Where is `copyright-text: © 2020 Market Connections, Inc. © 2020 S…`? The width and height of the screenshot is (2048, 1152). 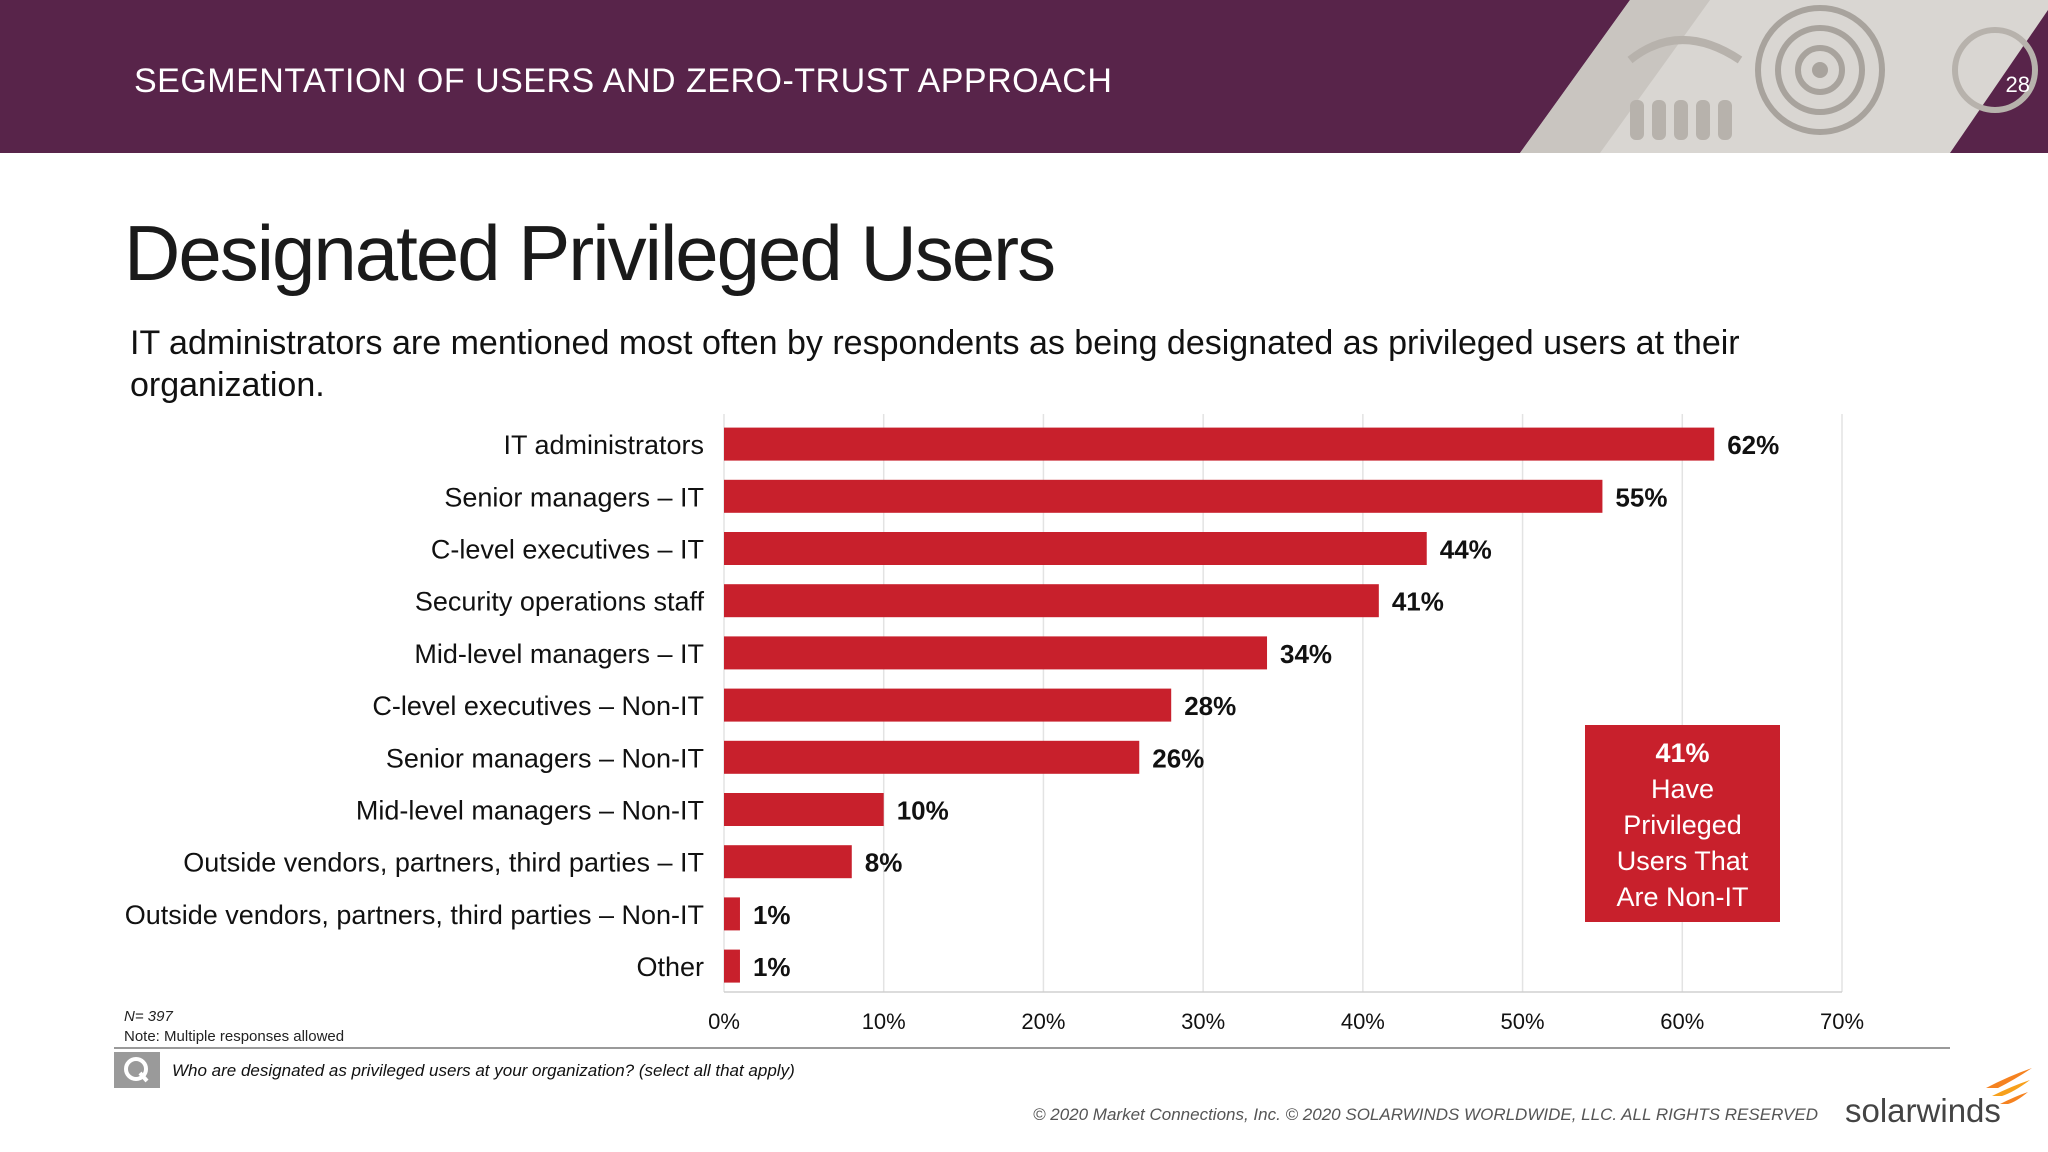 copyright-text: © 2020 Market Connections, Inc. © 2020 S… is located at coordinates (1425, 1114).